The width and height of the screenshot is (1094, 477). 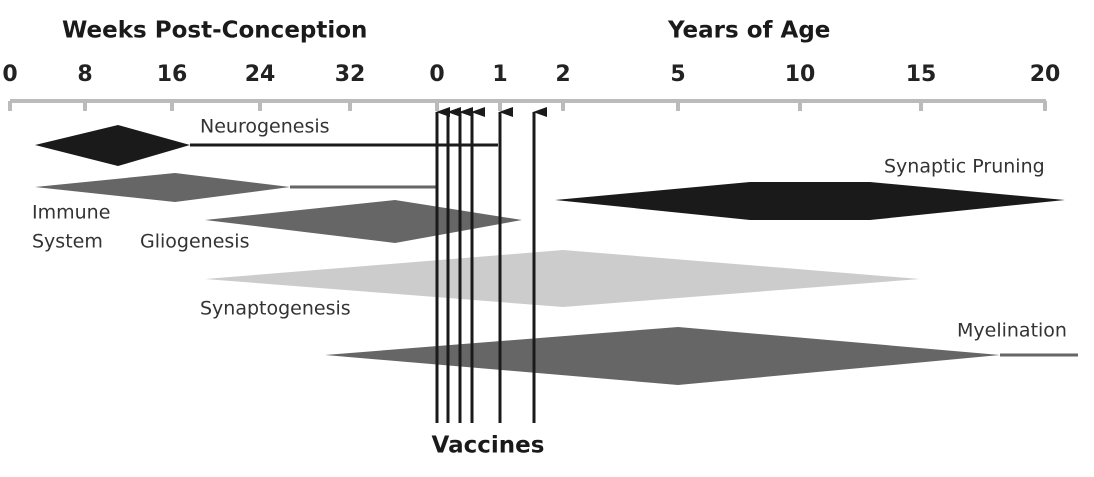 What do you see at coordinates (1012, 331) in the screenshot?
I see `process-label: Myelination` at bounding box center [1012, 331].